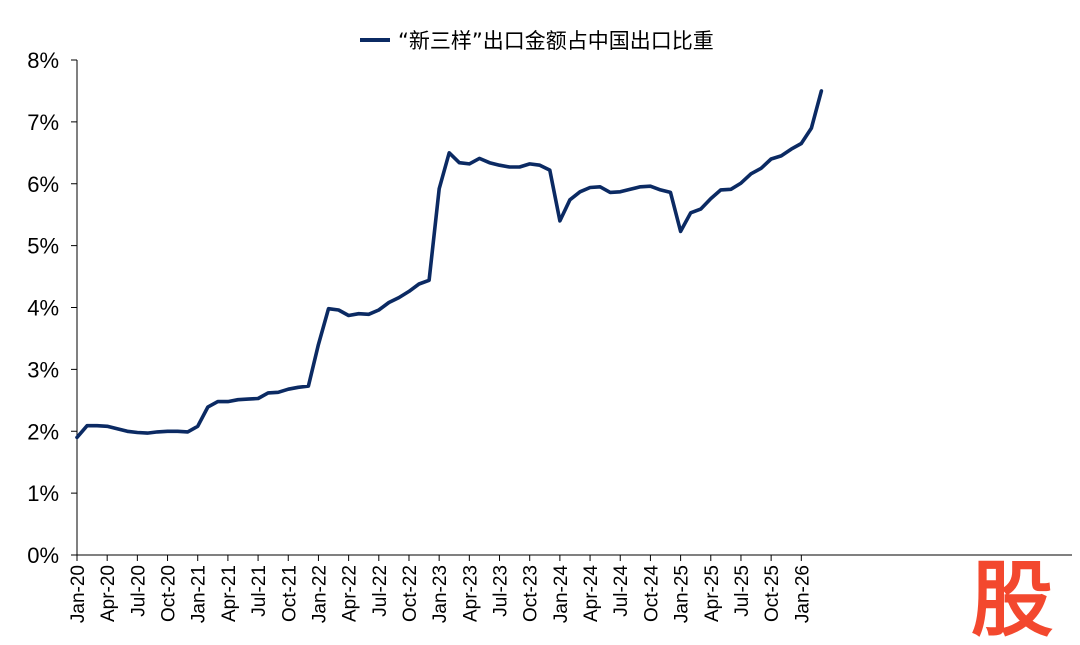  Describe the element at coordinates (43, 184) in the screenshot. I see `y-tick-label: 6%` at that location.